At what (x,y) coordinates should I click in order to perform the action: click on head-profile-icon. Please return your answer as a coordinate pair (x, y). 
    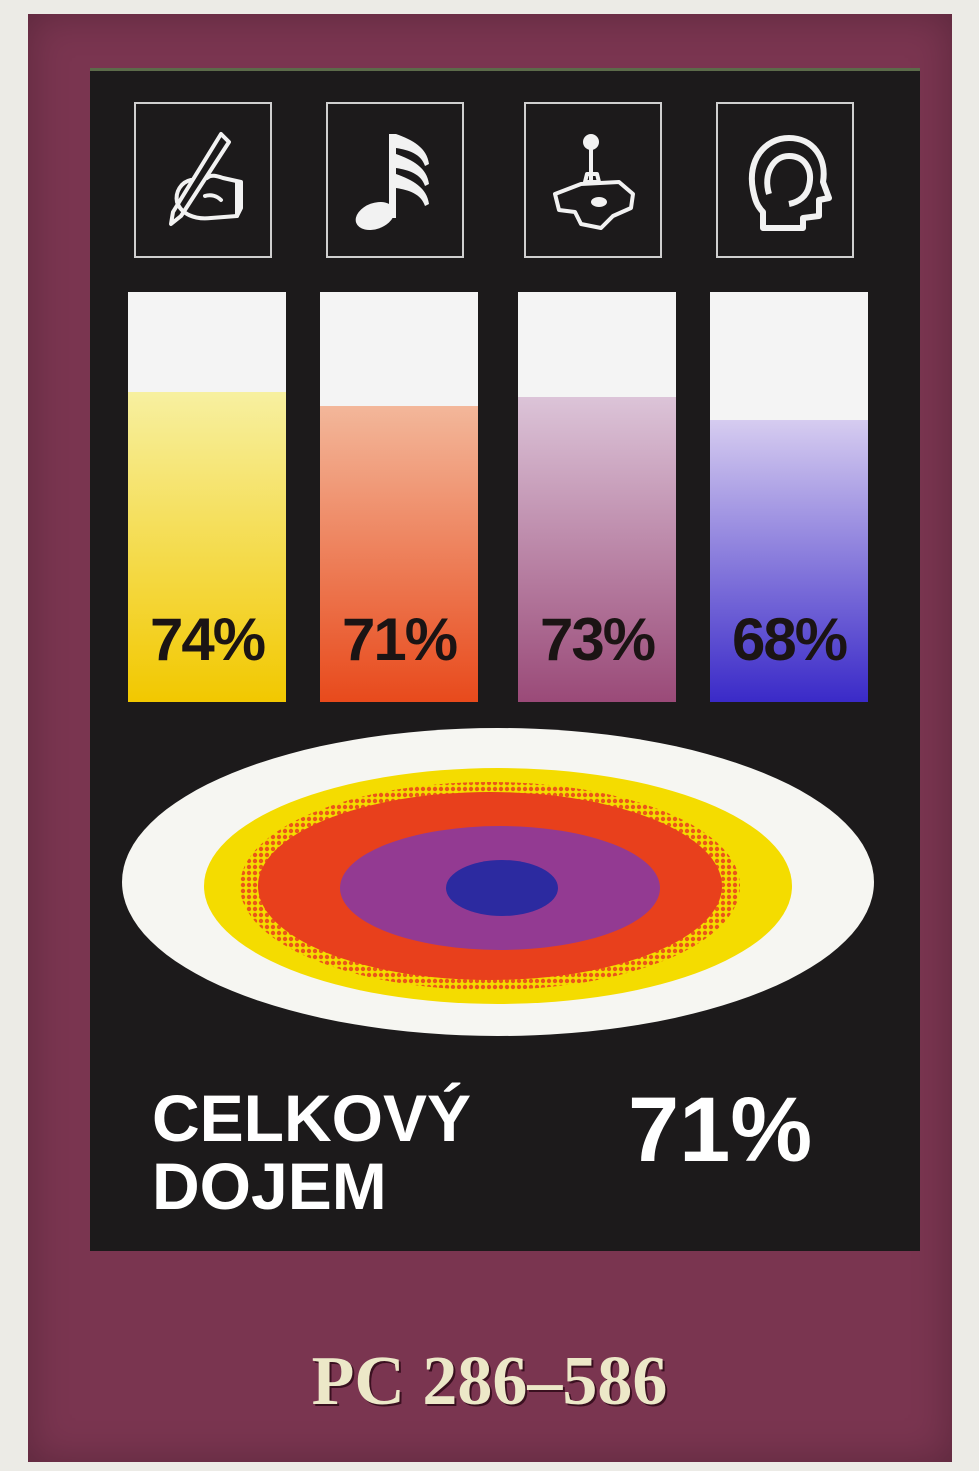
    Looking at the image, I should click on (790, 183).